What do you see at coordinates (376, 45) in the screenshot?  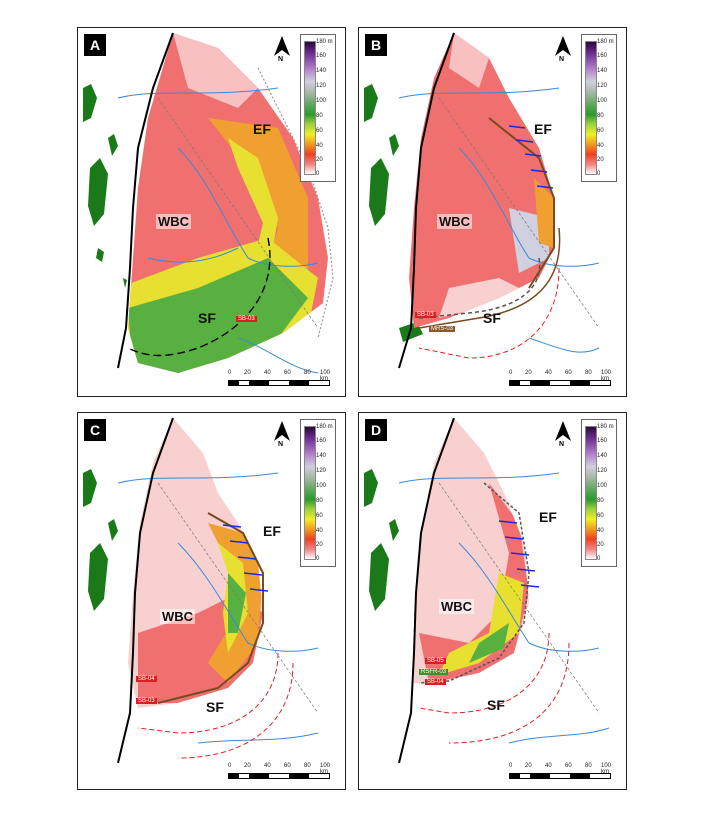 I see `panel-letter: B` at bounding box center [376, 45].